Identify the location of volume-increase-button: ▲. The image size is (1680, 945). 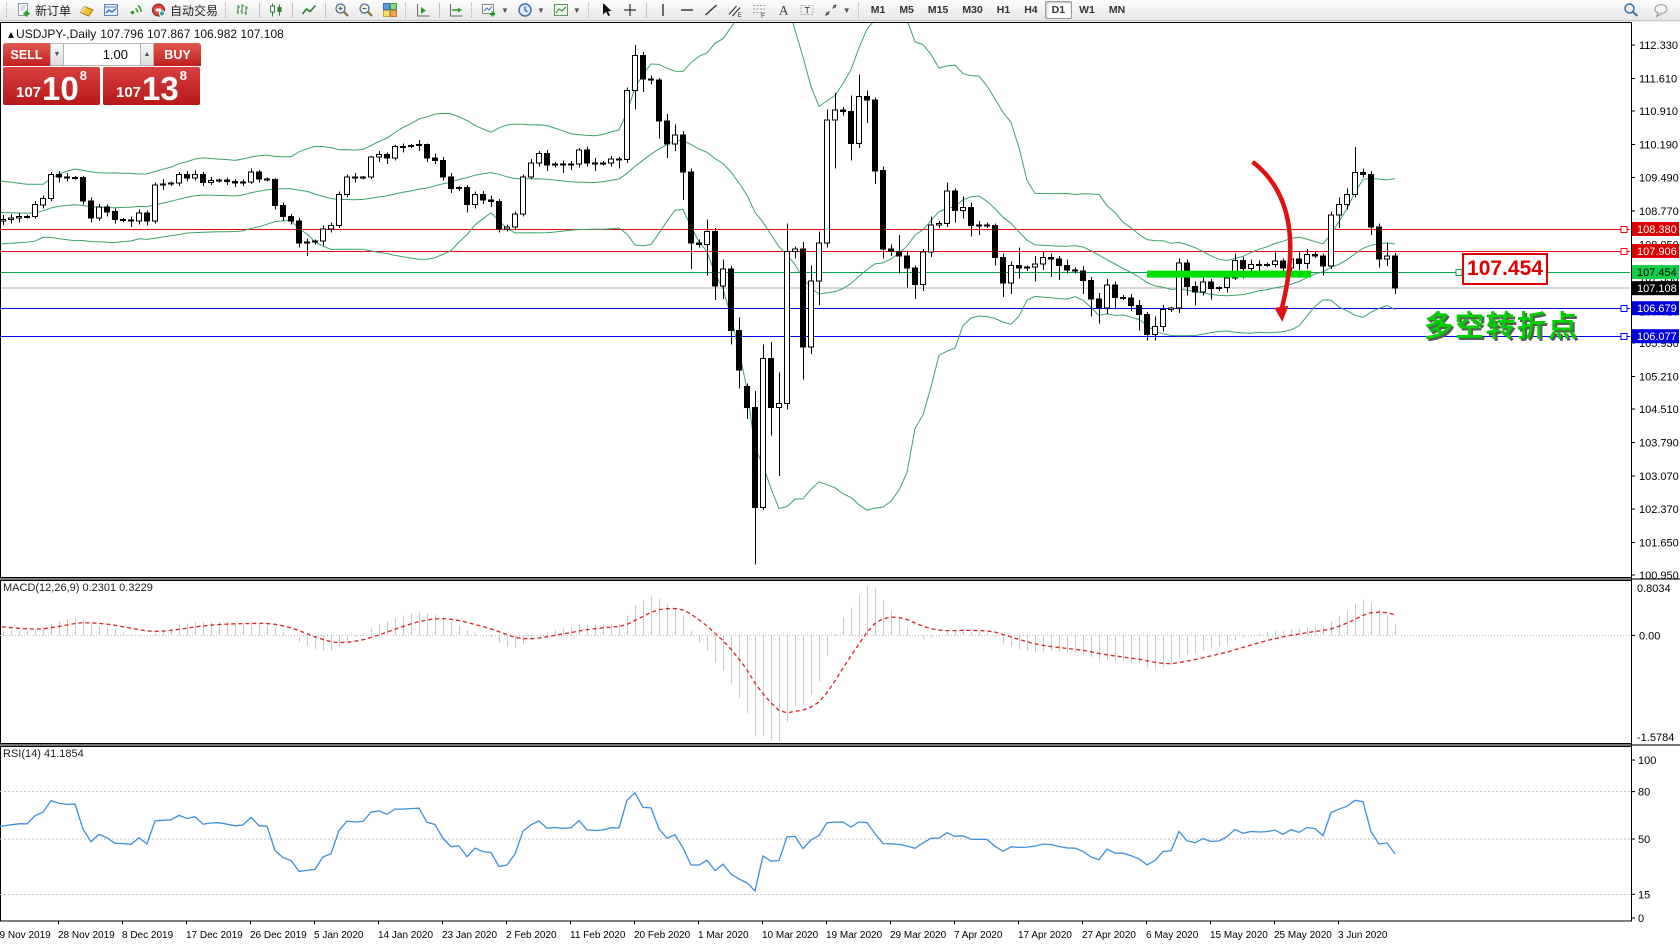
(147, 54).